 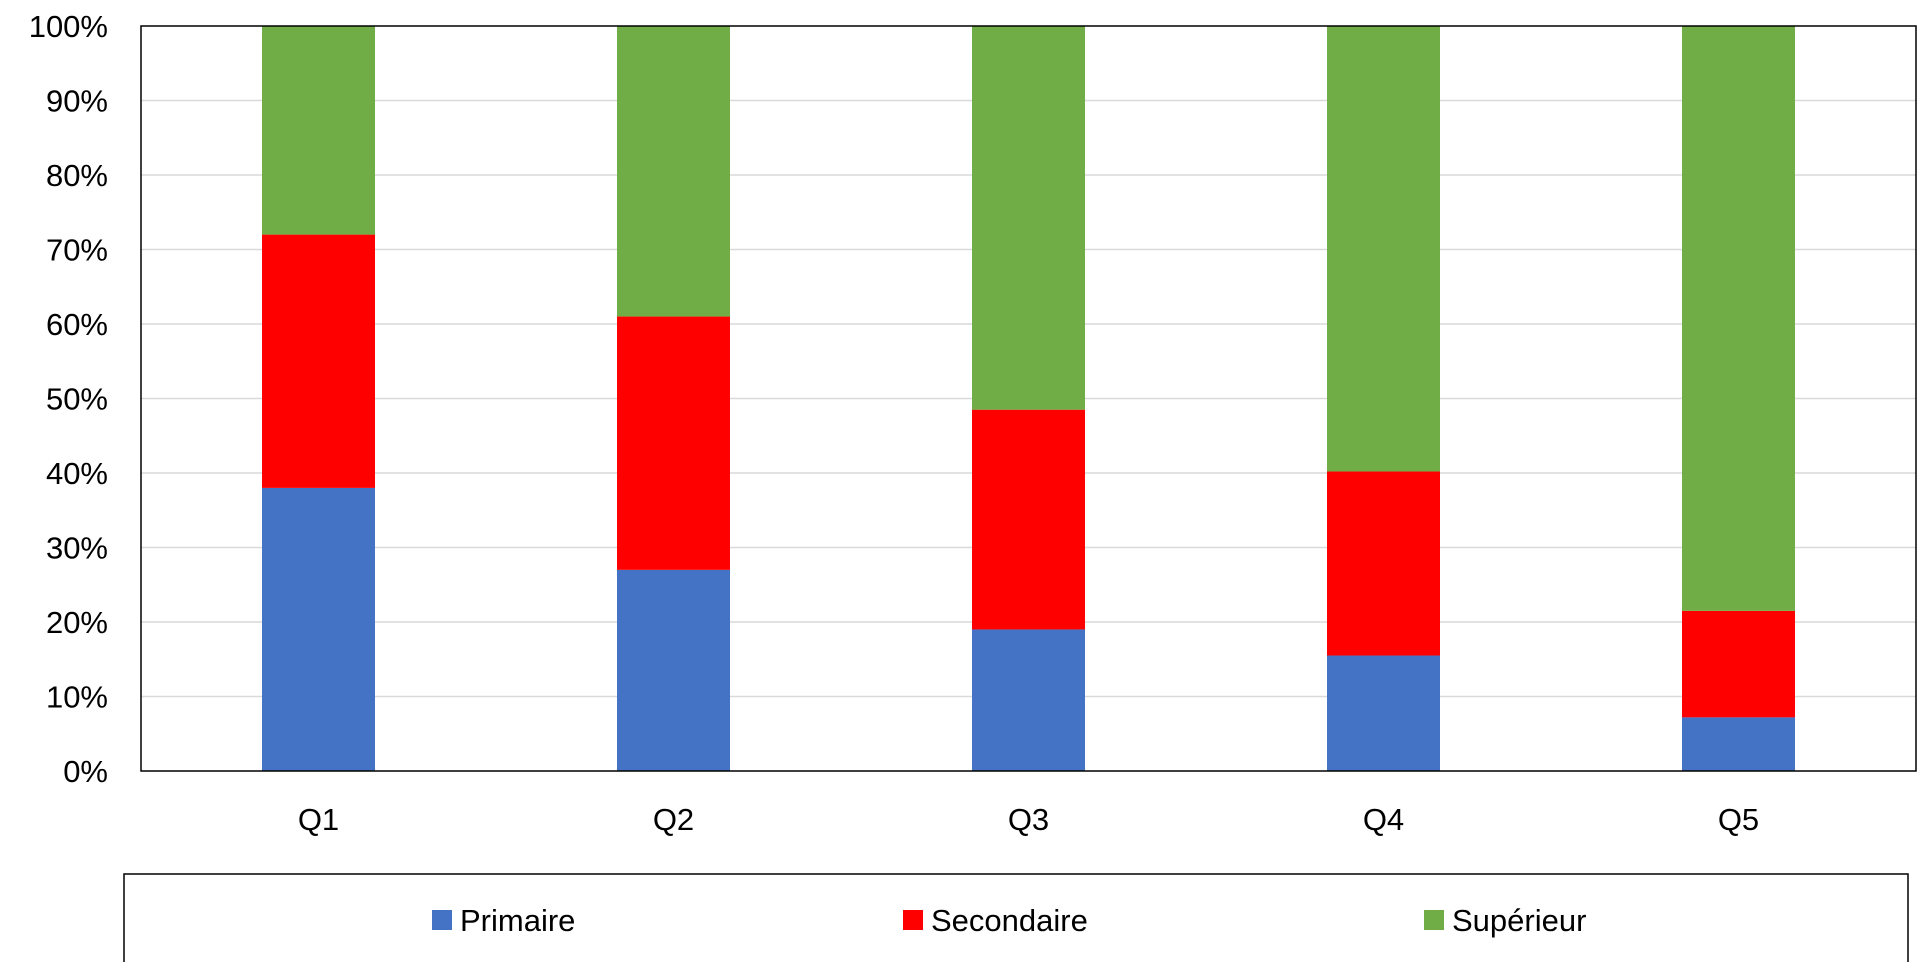 What do you see at coordinates (77, 697) in the screenshot?
I see `y-tick-label: 10%` at bounding box center [77, 697].